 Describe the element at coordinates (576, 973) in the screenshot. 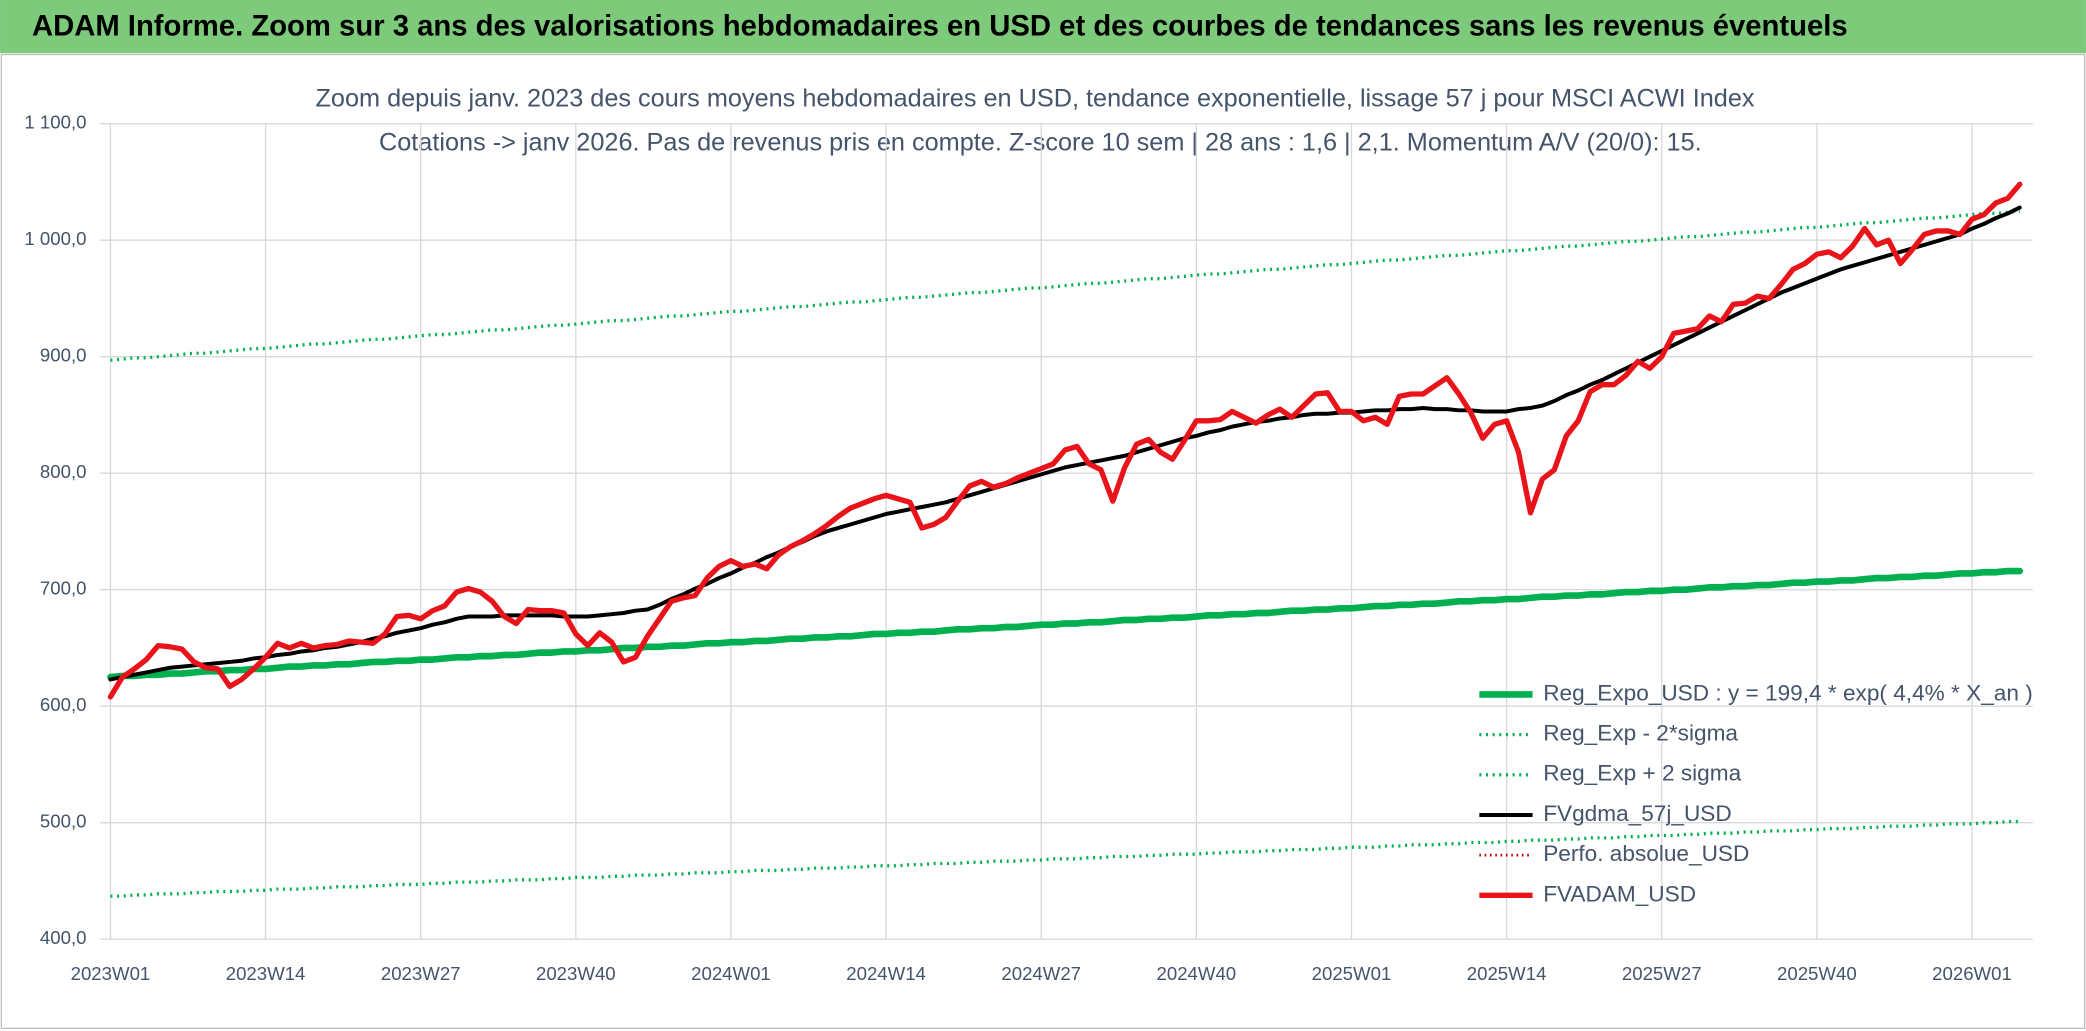

I see `x-tick-label: 2023W40` at that location.